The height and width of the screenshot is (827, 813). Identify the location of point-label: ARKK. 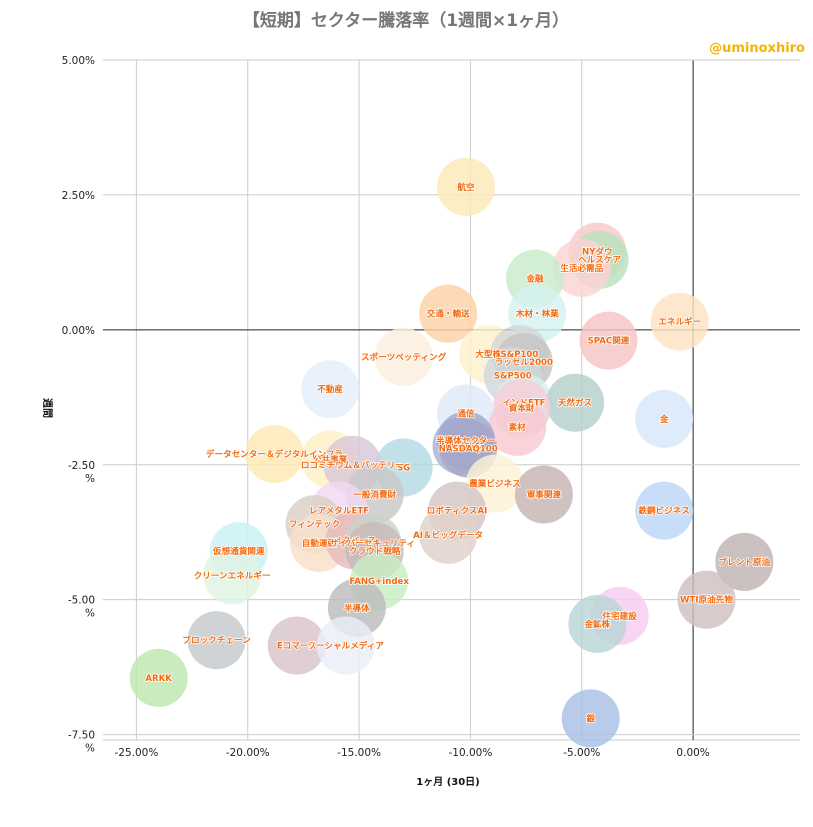
(158, 679).